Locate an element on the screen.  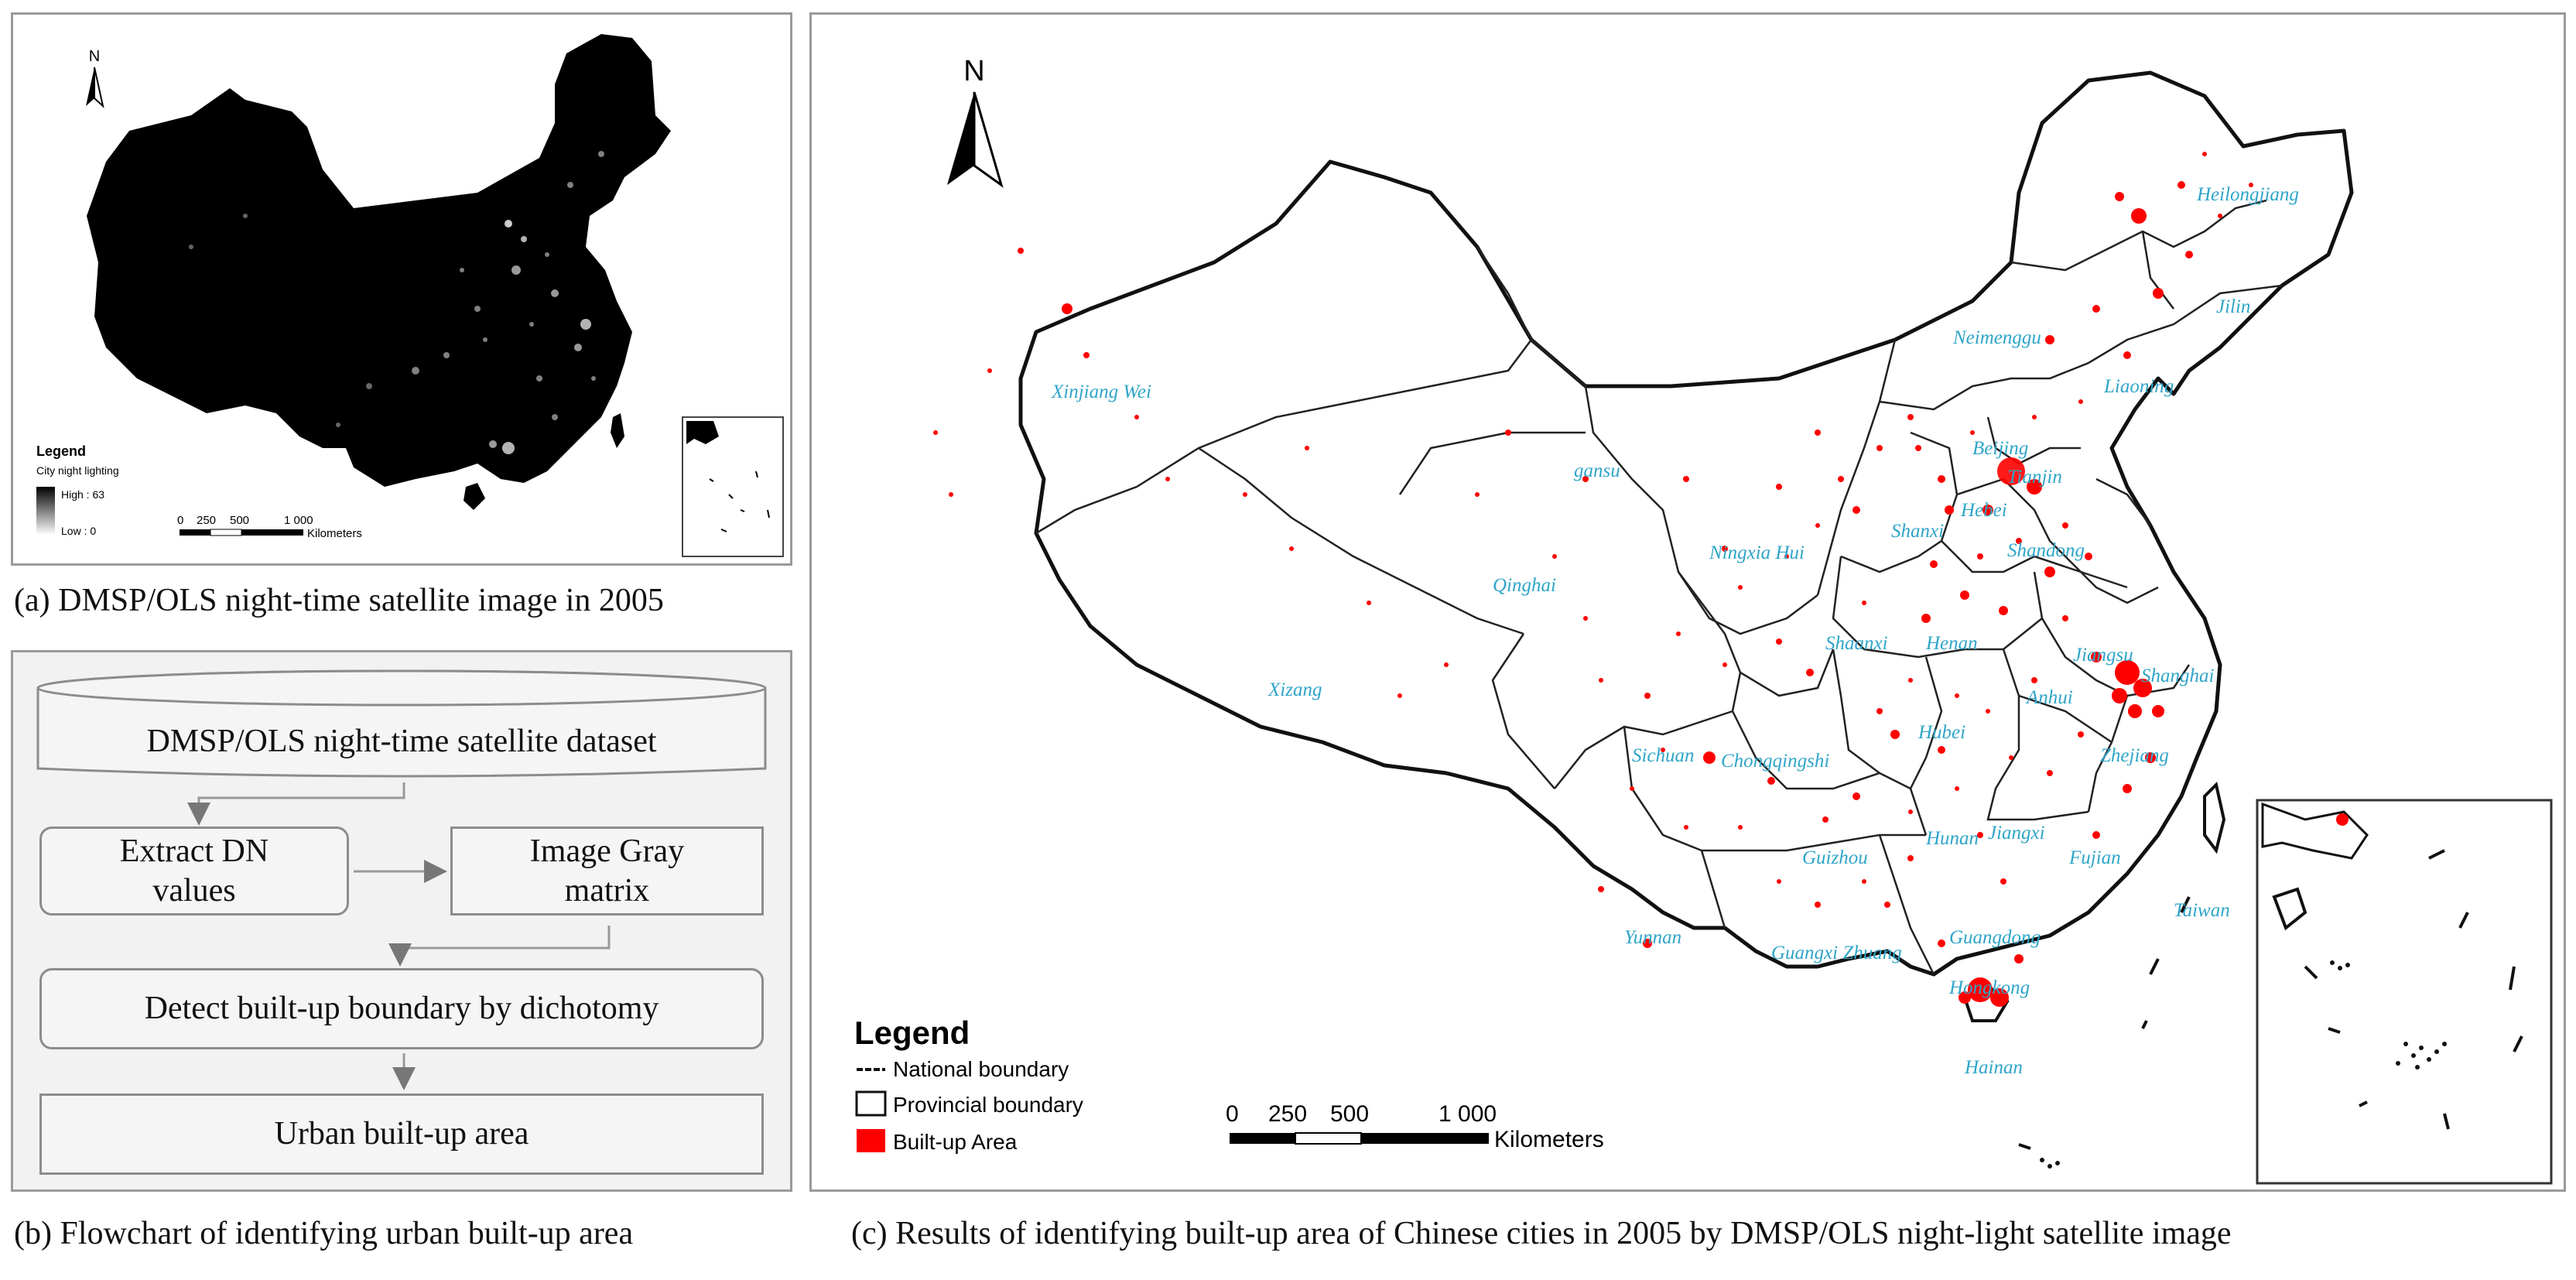
flow-gray-line2: matrix is located at coordinates (607, 891).